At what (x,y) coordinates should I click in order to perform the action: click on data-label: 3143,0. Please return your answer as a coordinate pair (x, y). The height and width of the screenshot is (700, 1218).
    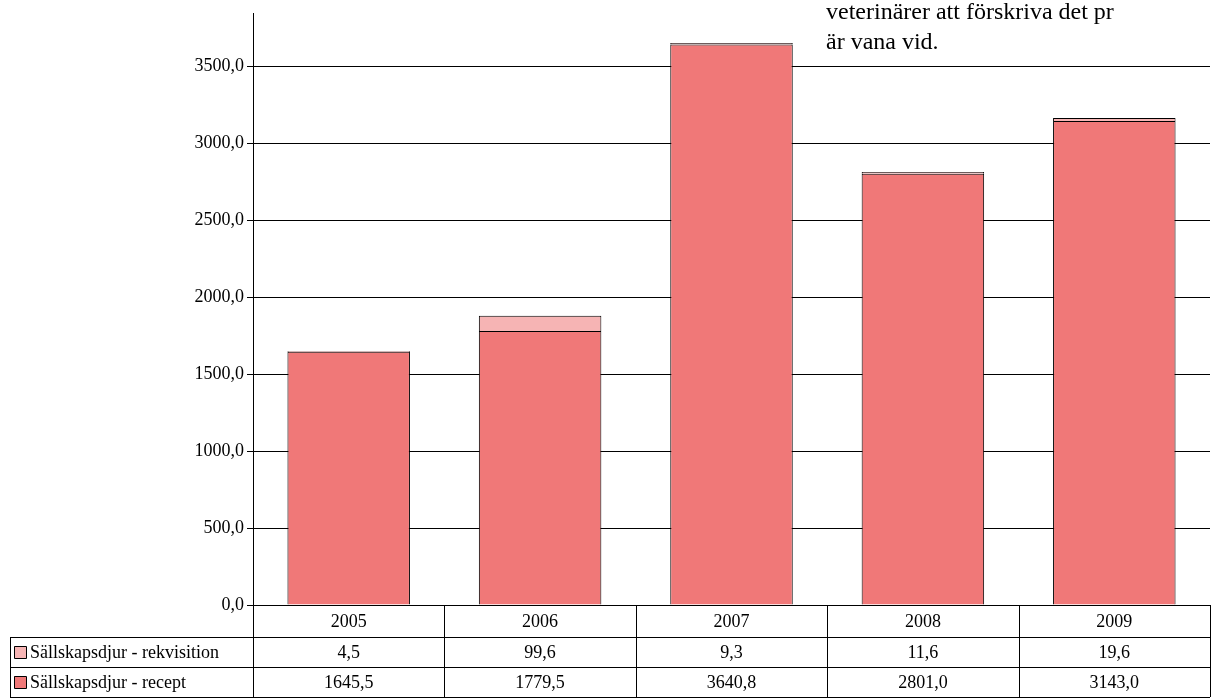
    Looking at the image, I should click on (1114, 681).